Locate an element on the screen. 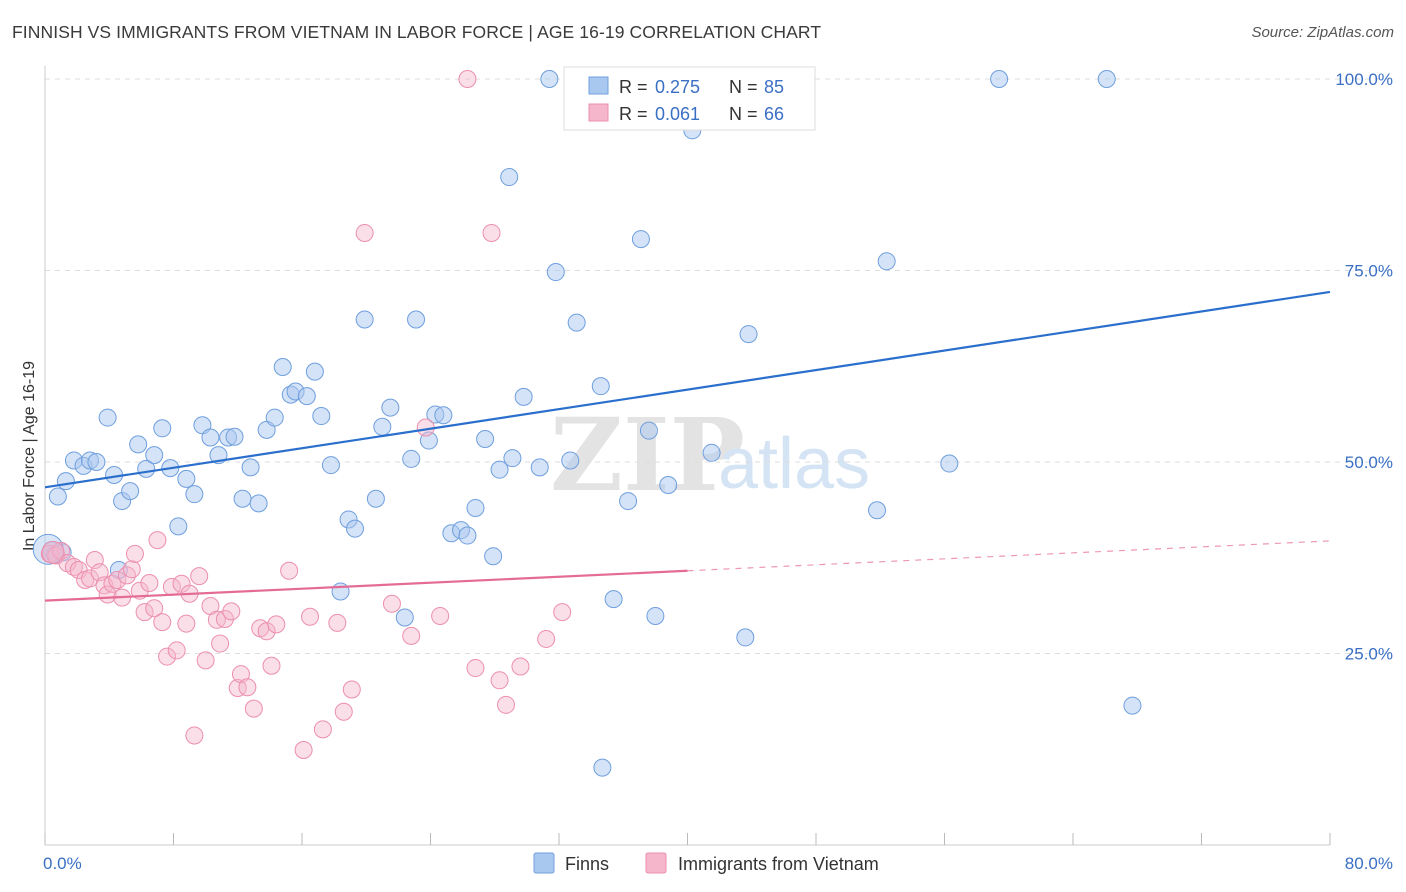  vietnam-trend-line is located at coordinates (366, 585).